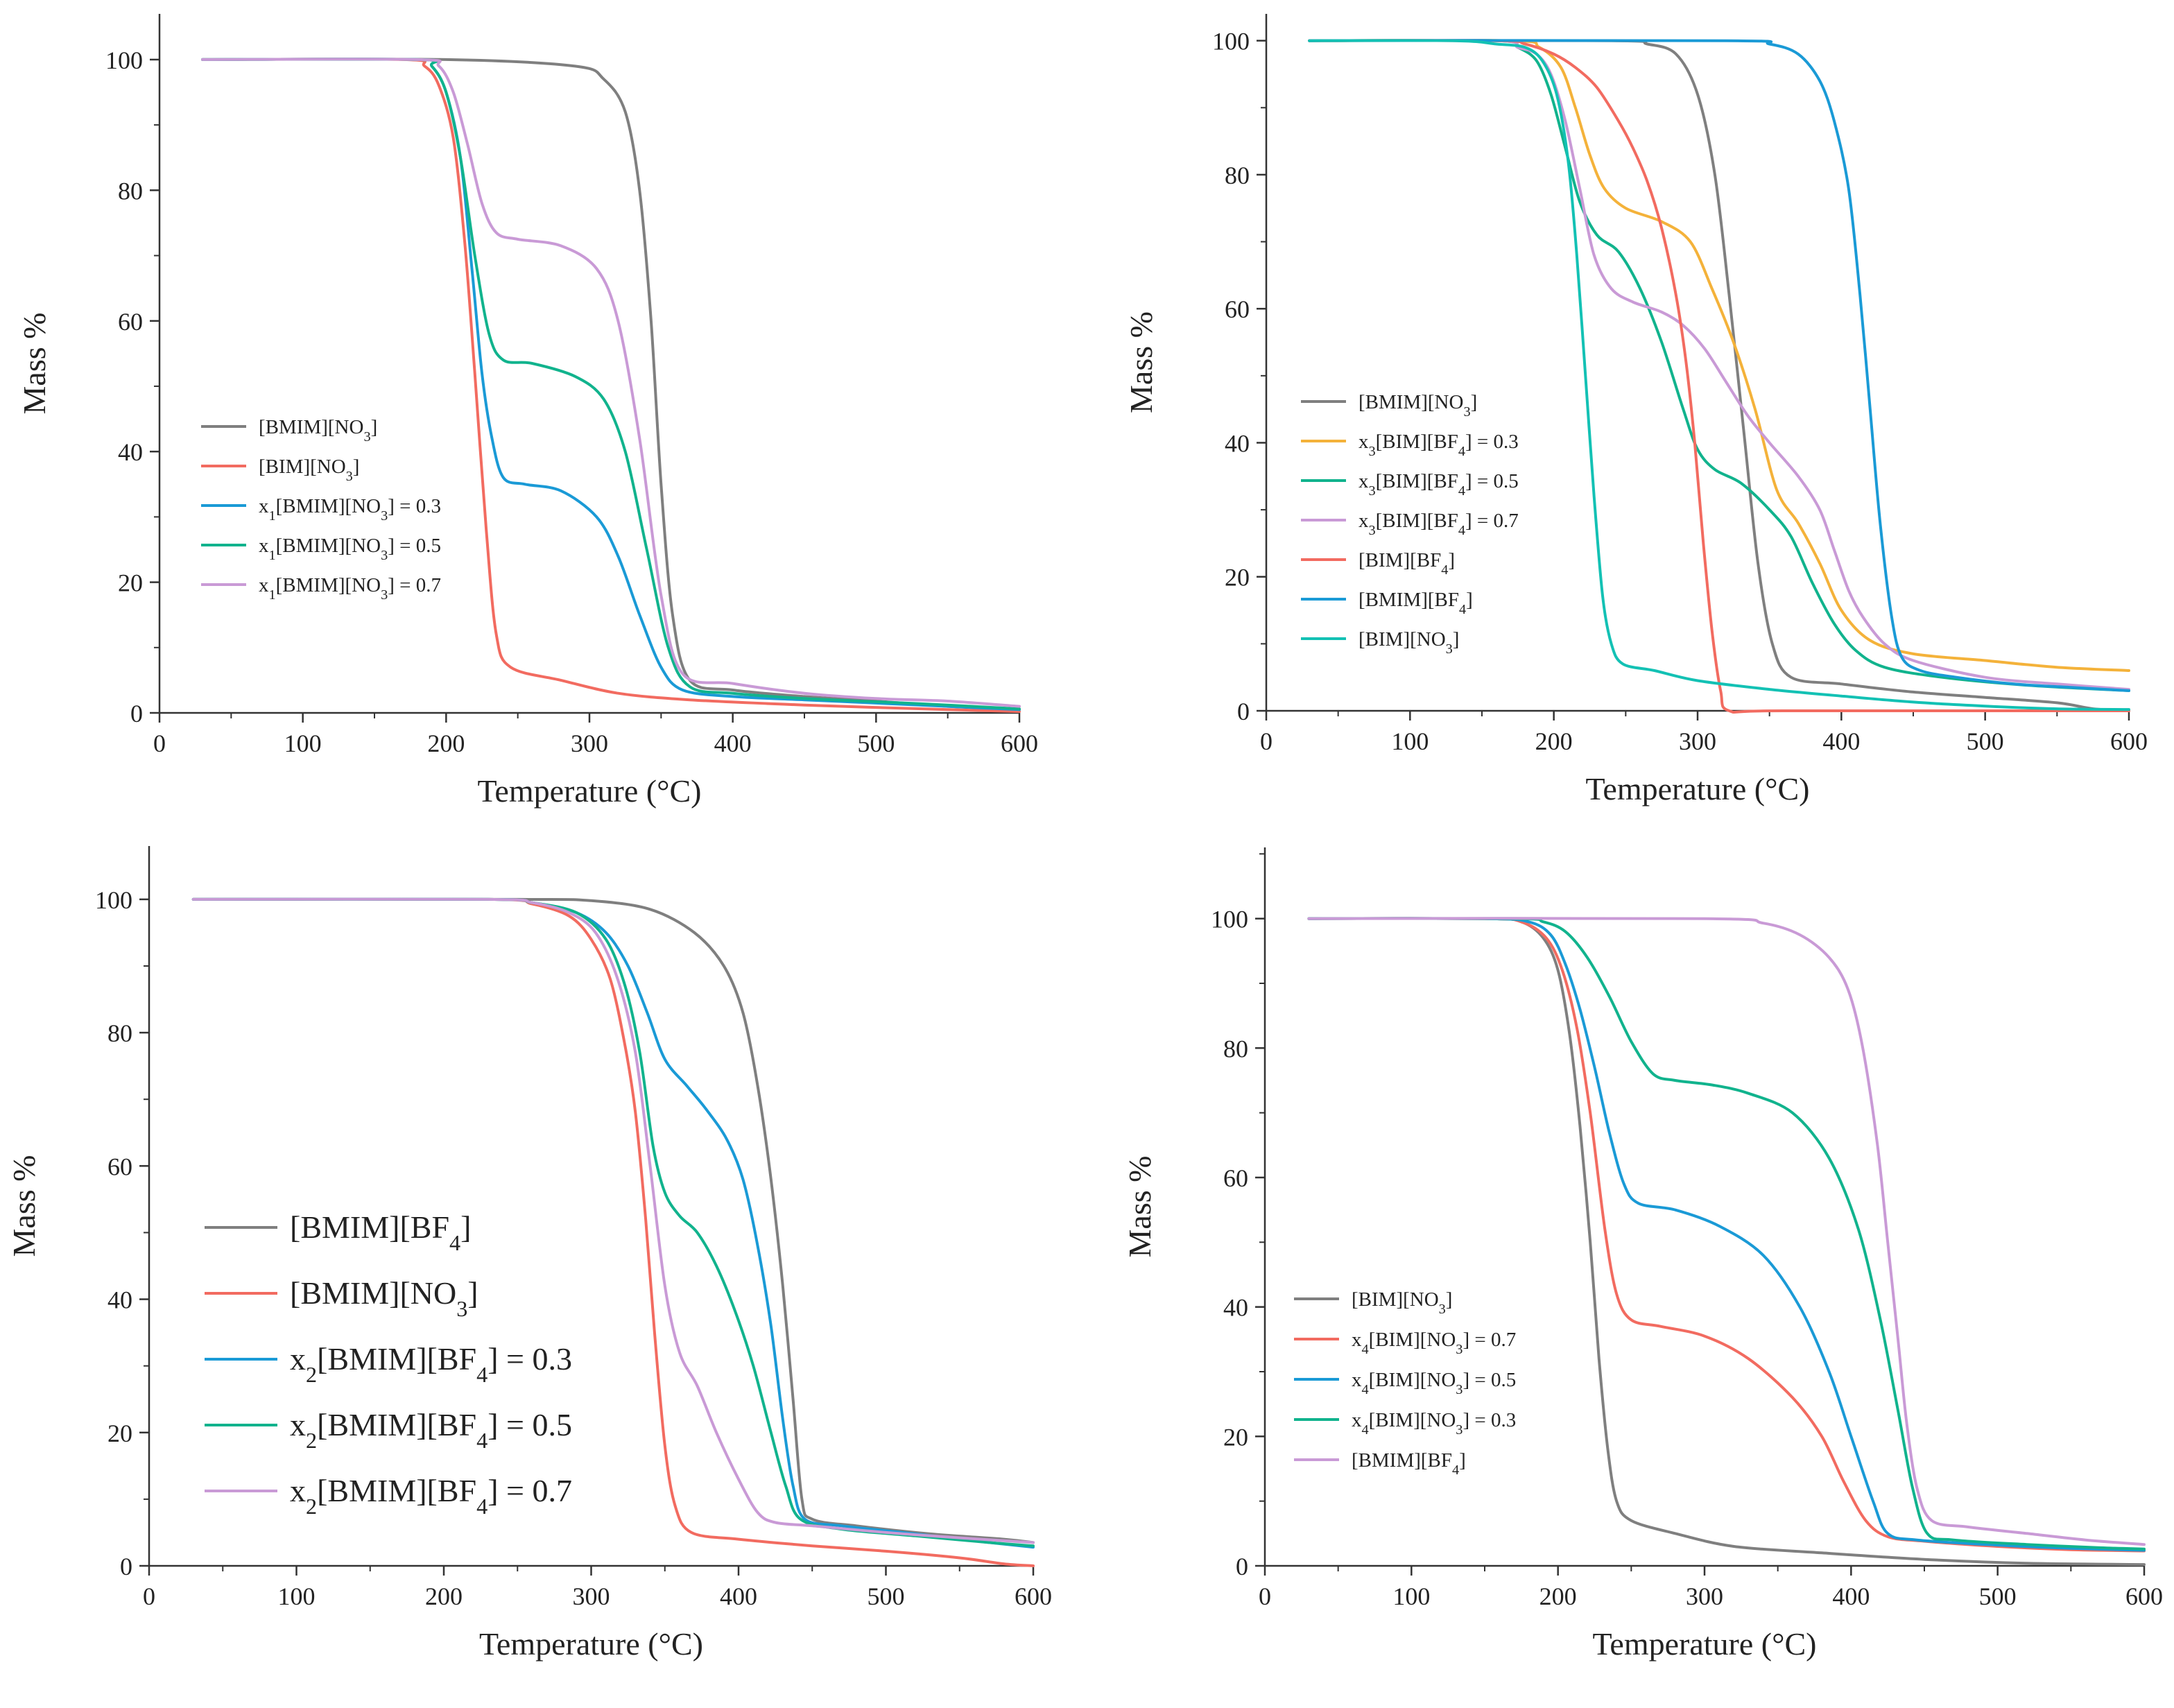 The height and width of the screenshot is (1708, 2174). What do you see at coordinates (1406, 563) in the screenshot?
I see `legend-label: [BIM][BF4]` at bounding box center [1406, 563].